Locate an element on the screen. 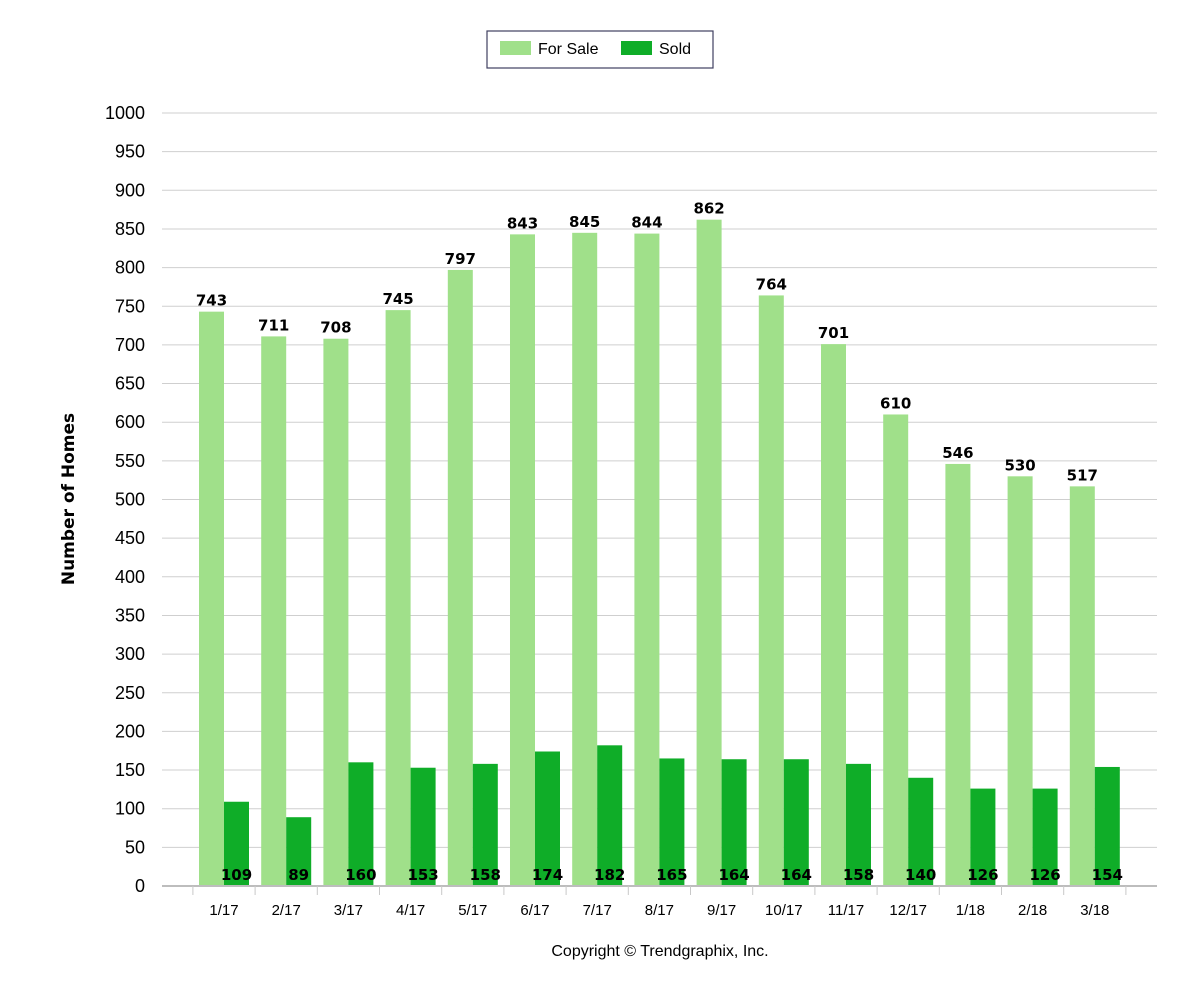 The image size is (1200, 1000). x-tick-label: 3/18 is located at coordinates (1094, 910).